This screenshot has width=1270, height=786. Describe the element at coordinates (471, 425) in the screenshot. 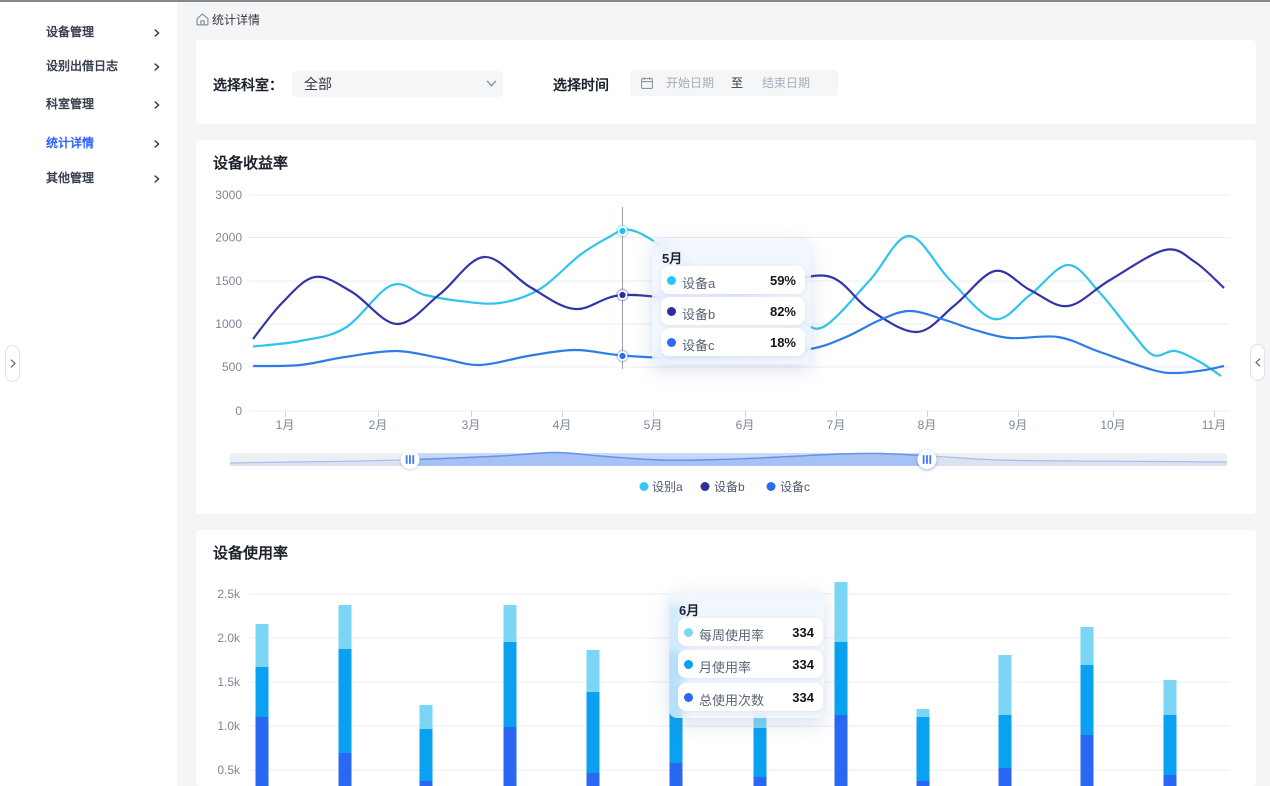

I see `svg-text: 3月` at that location.